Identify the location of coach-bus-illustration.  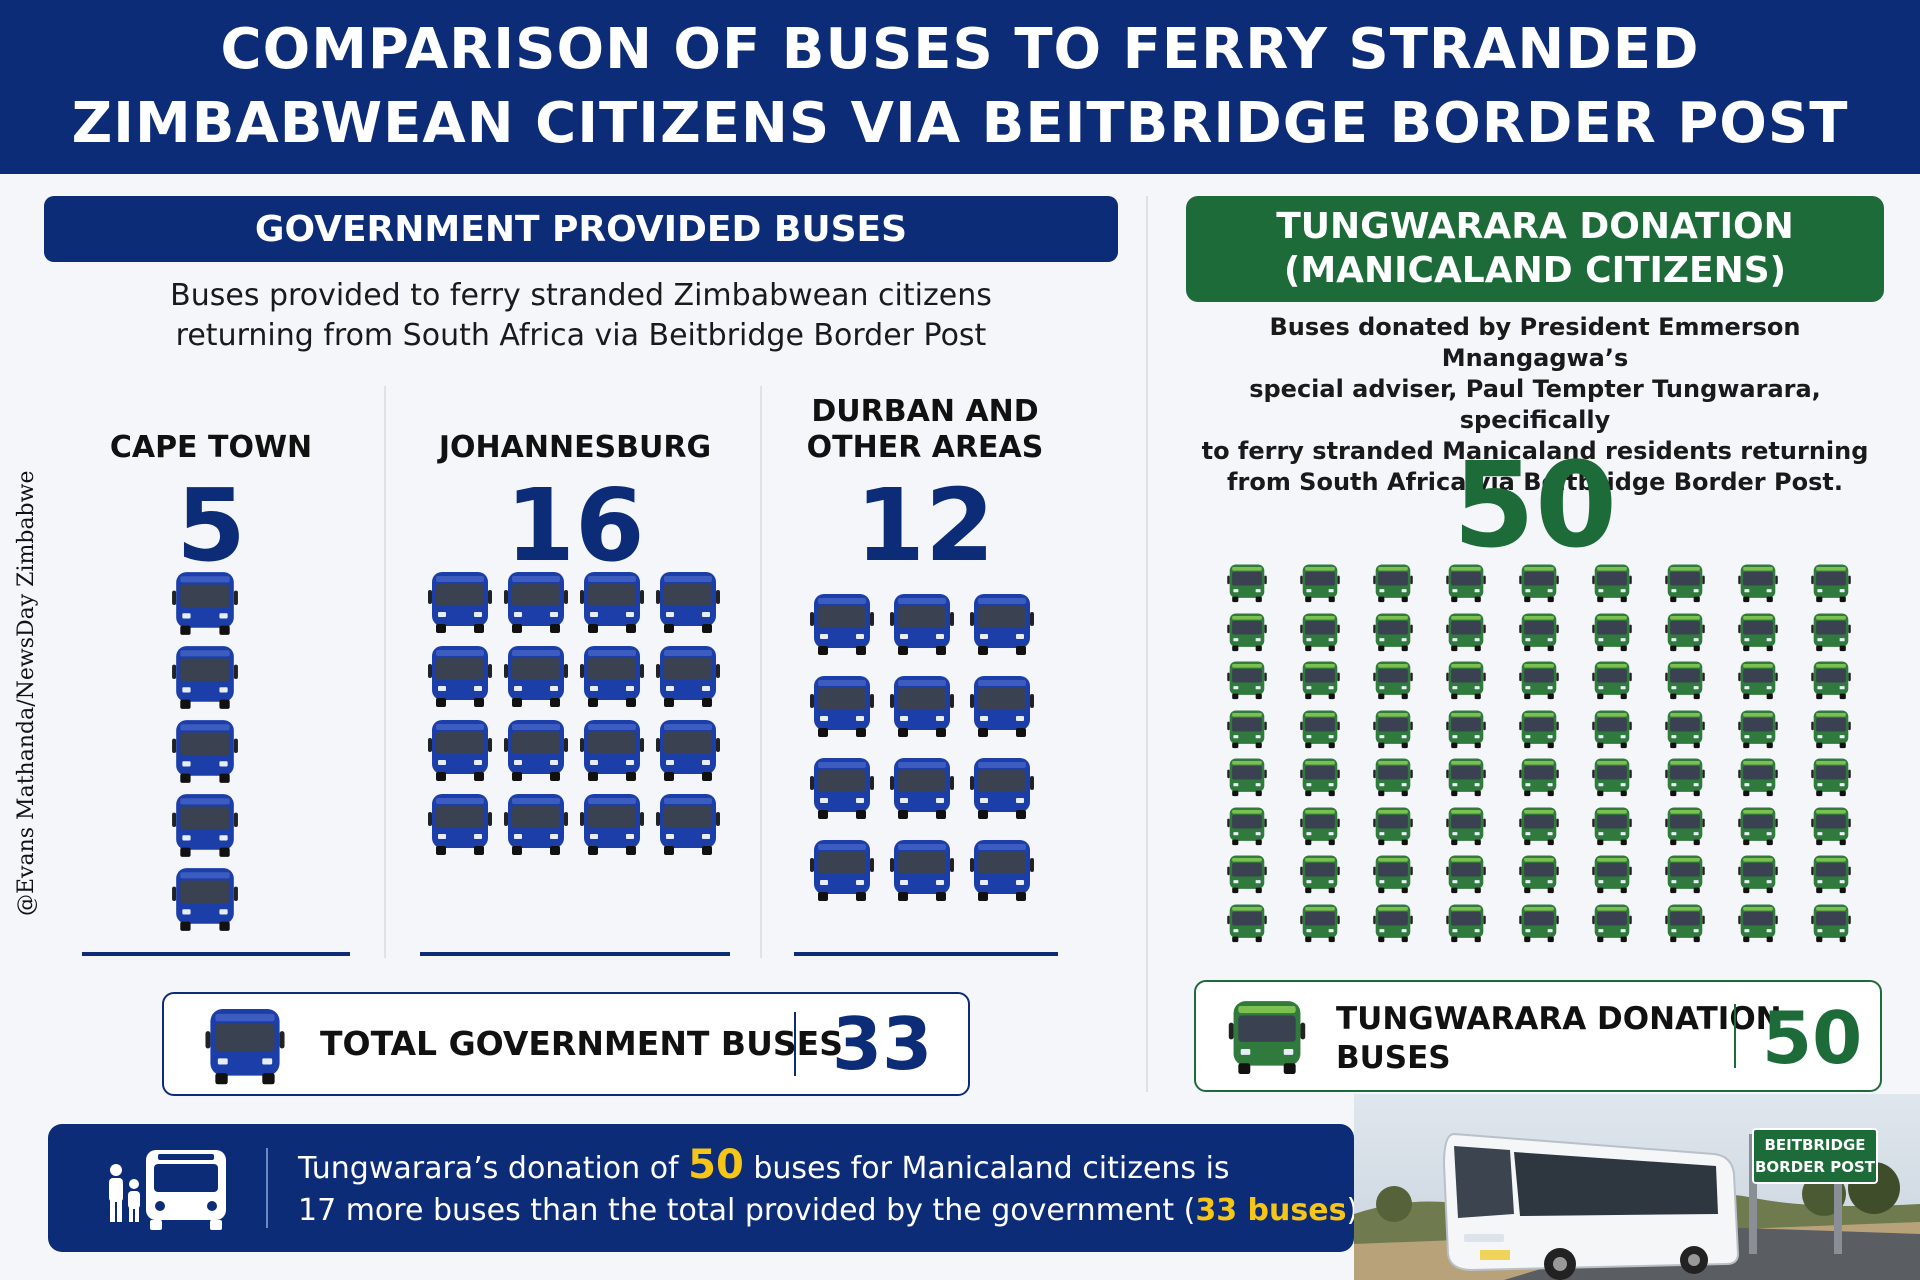
(1637, 1187).